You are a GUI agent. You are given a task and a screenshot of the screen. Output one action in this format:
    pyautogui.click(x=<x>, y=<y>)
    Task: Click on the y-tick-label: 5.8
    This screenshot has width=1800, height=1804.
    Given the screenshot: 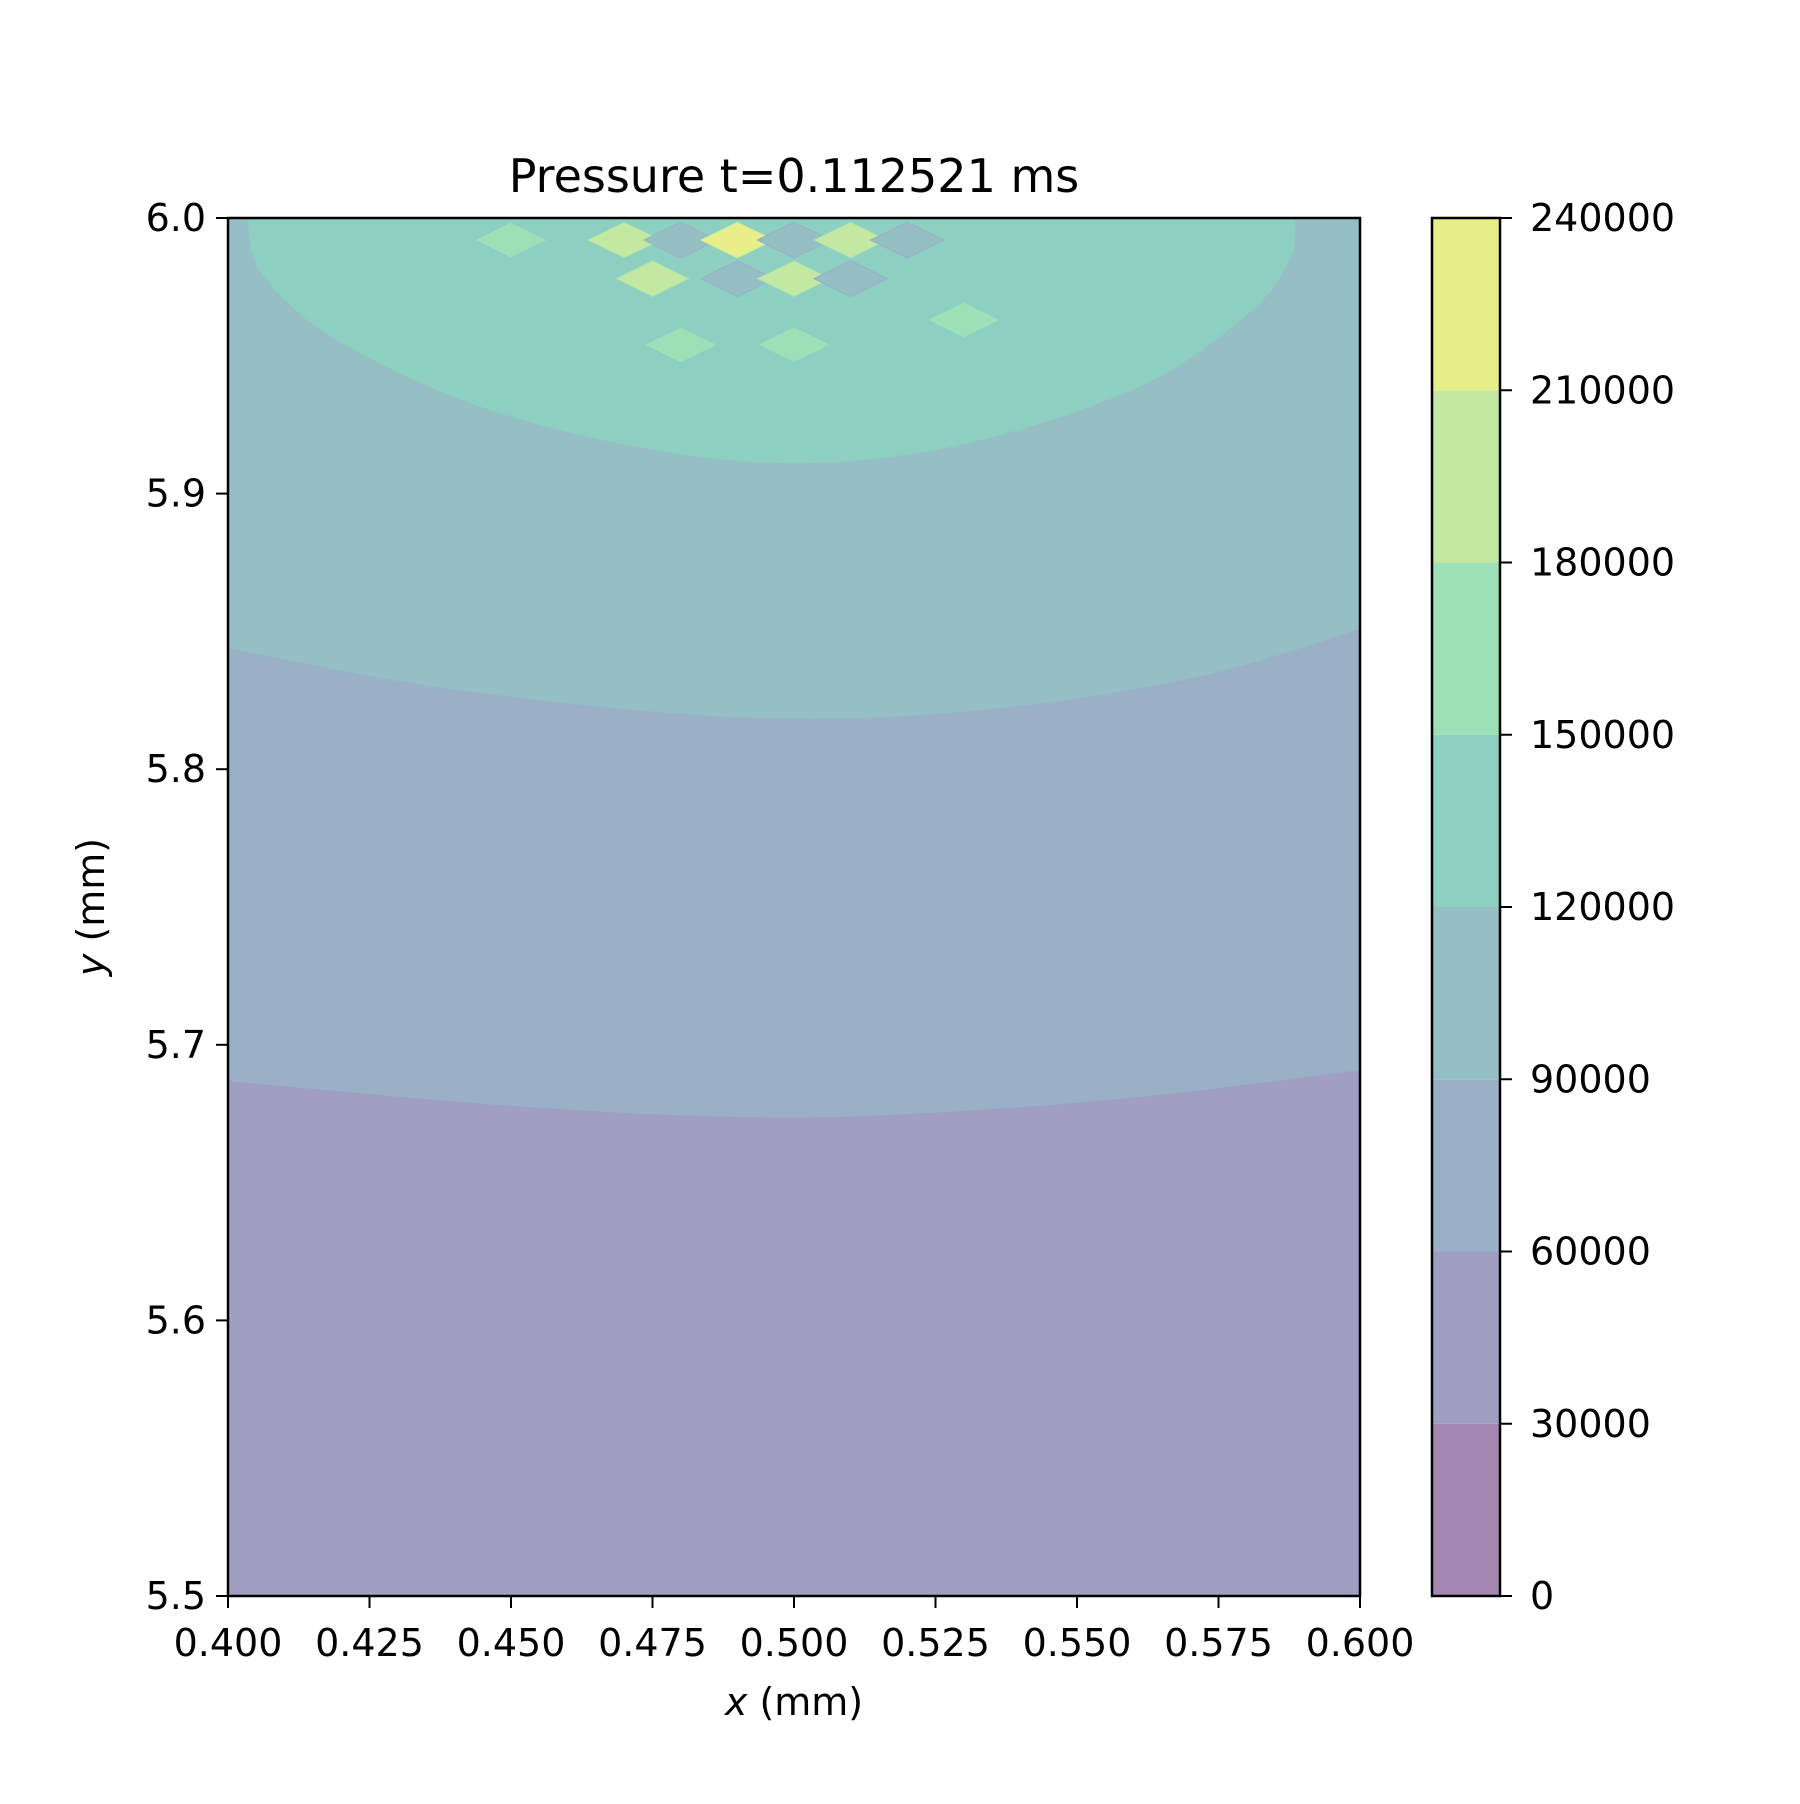 What is the action you would take?
    pyautogui.click(x=176, y=769)
    